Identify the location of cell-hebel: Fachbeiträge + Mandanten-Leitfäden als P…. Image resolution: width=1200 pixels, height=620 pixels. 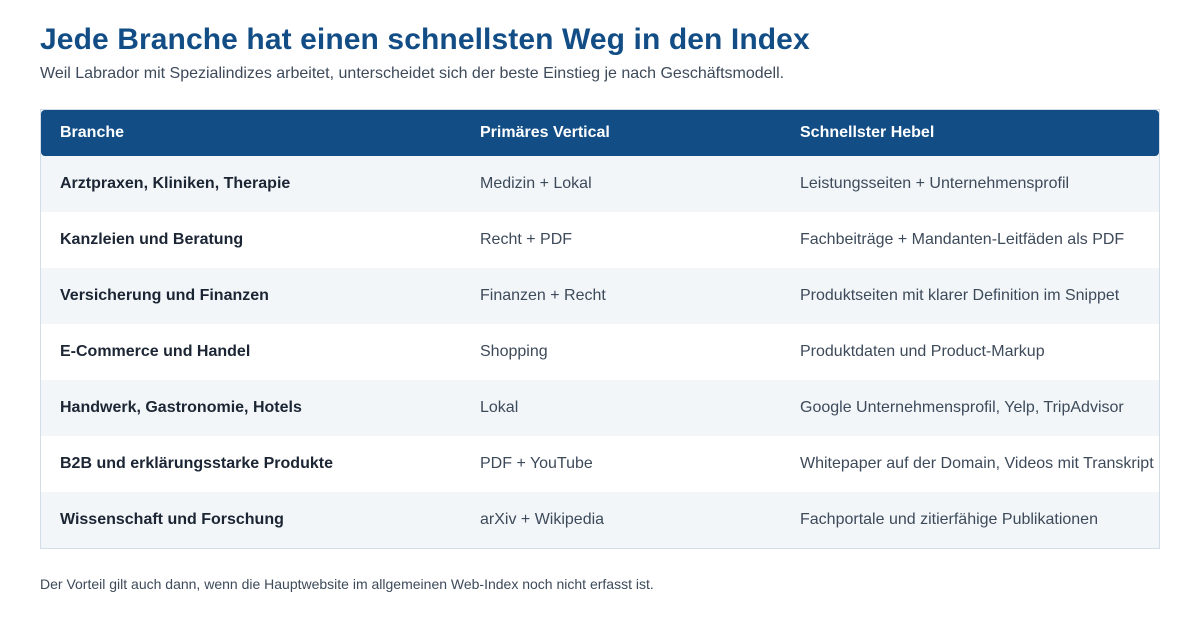
(962, 239).